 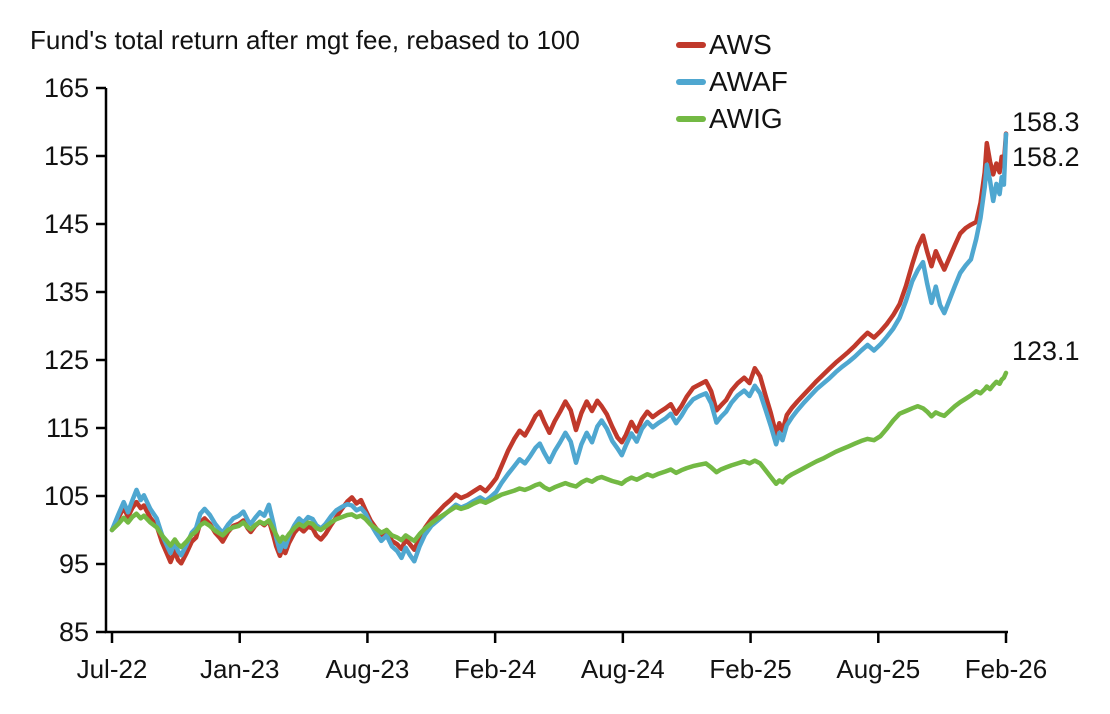 I want to click on y-tick-label: 165, so click(x=66, y=88).